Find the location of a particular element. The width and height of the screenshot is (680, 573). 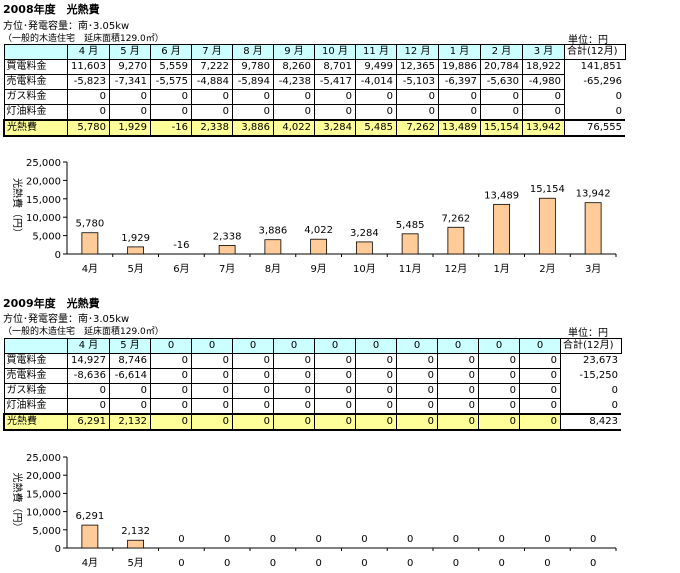

x-tick-label: 2月 is located at coordinates (547, 269).